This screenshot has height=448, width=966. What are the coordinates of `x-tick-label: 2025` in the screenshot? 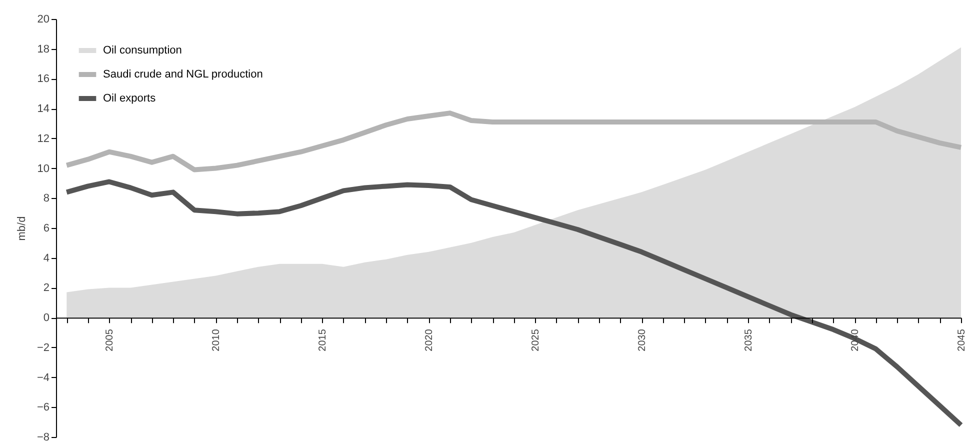 It's located at (536, 340).